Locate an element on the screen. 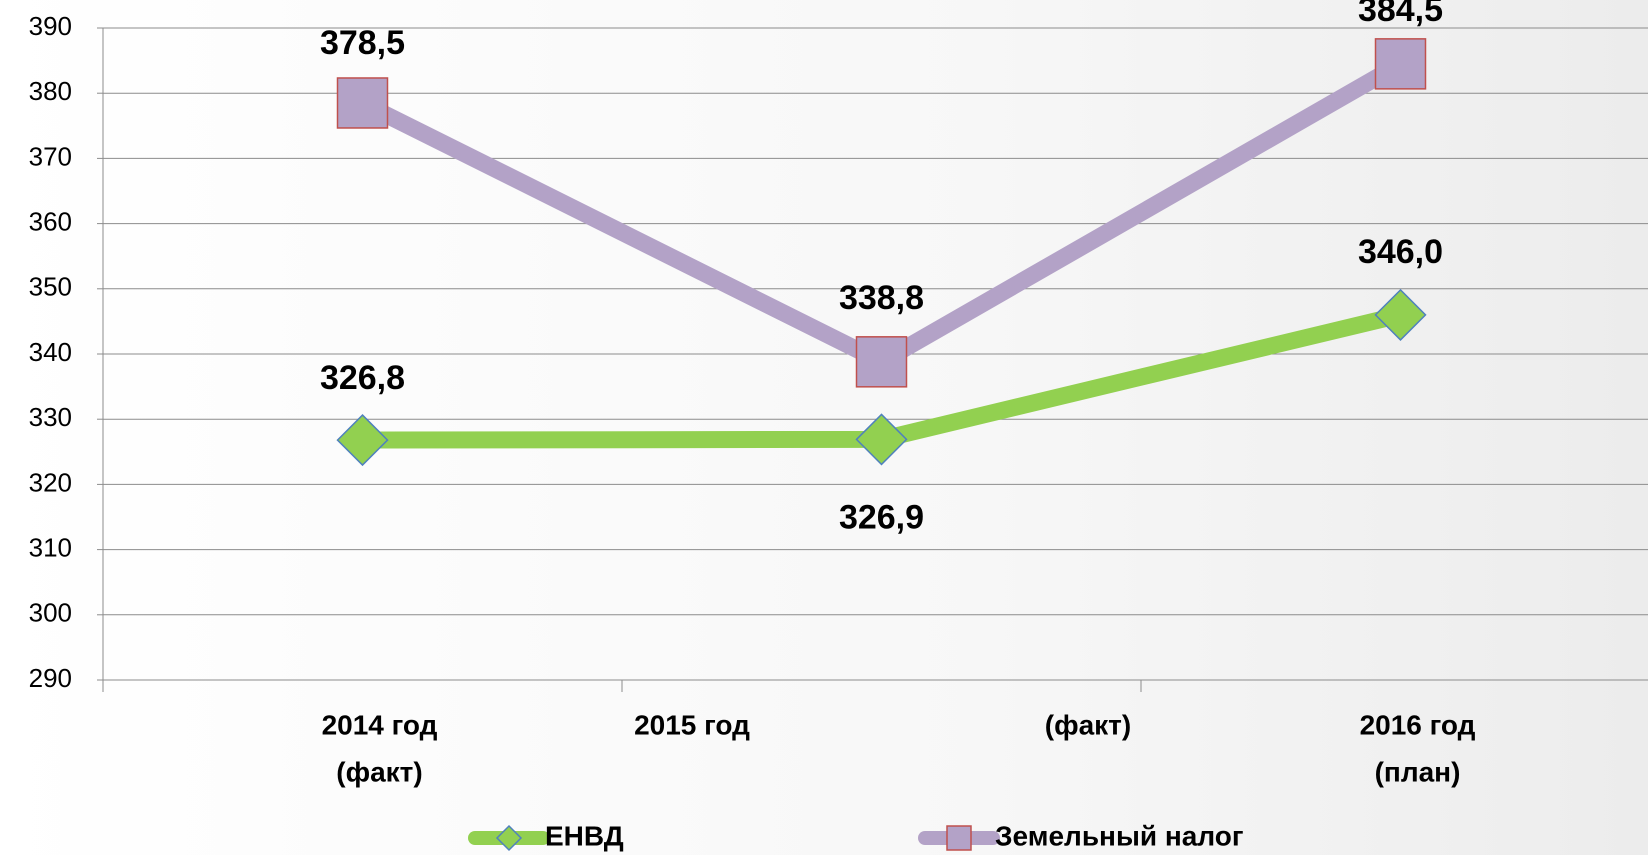 The width and height of the screenshot is (1648, 855). y-tick-label: 300 is located at coordinates (50, 613).